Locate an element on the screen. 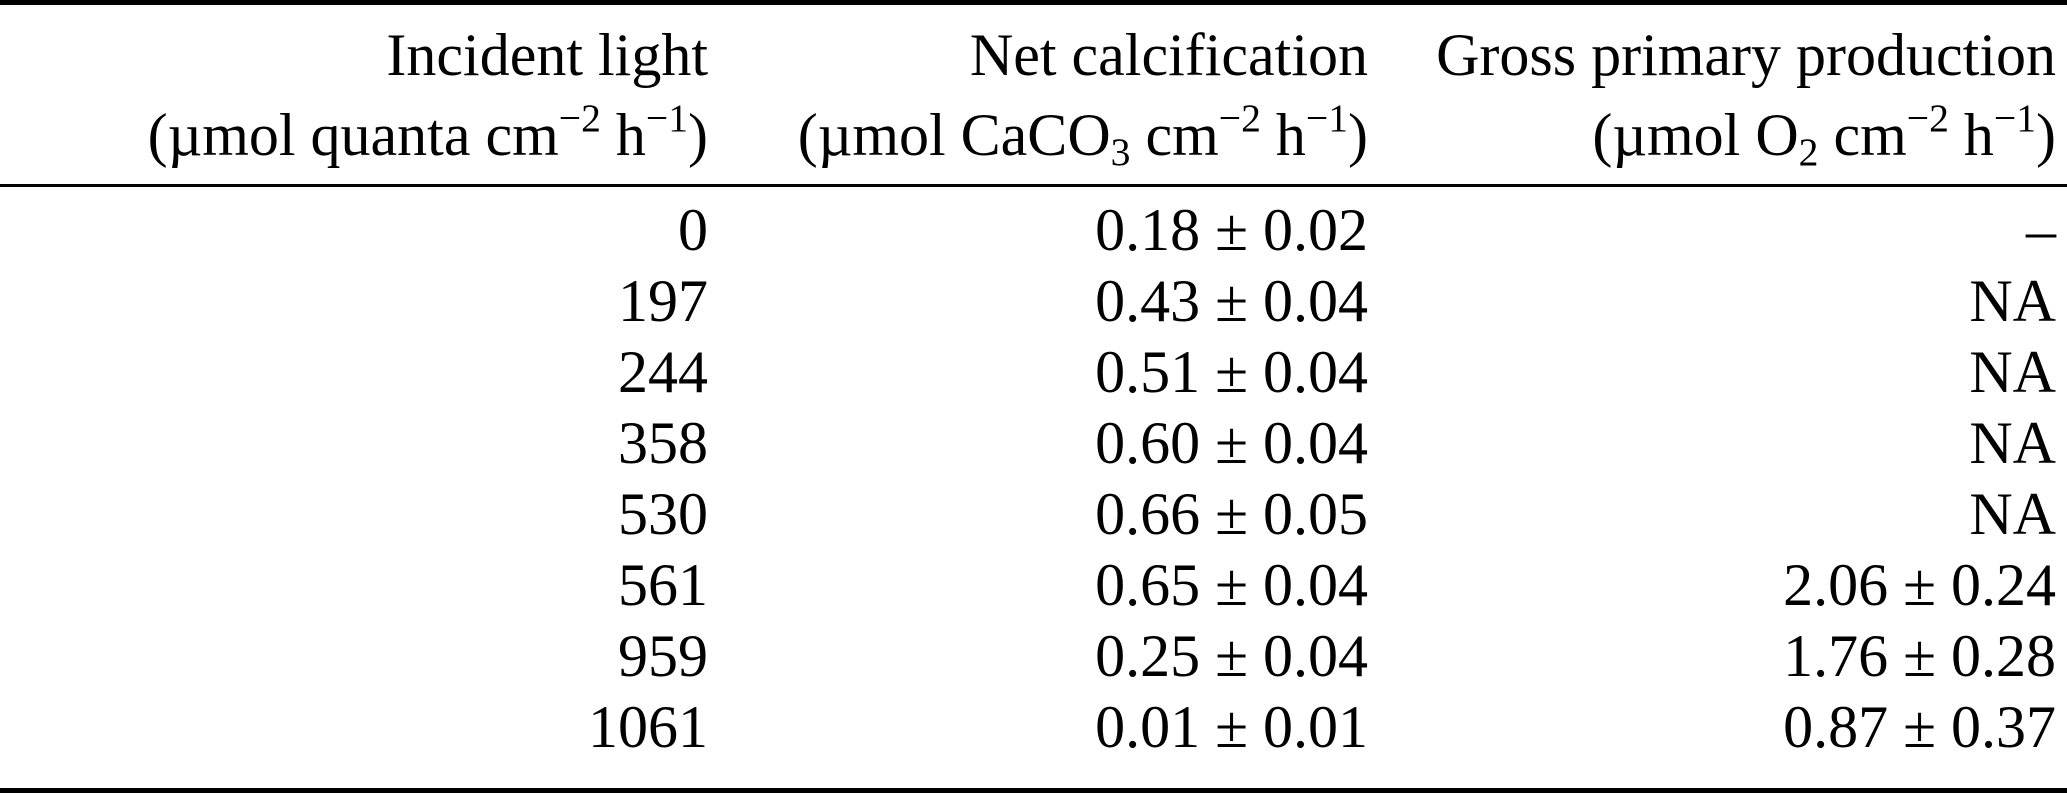 This screenshot has width=2067, height=793. cell-incident-light: 959 is located at coordinates (663, 656).